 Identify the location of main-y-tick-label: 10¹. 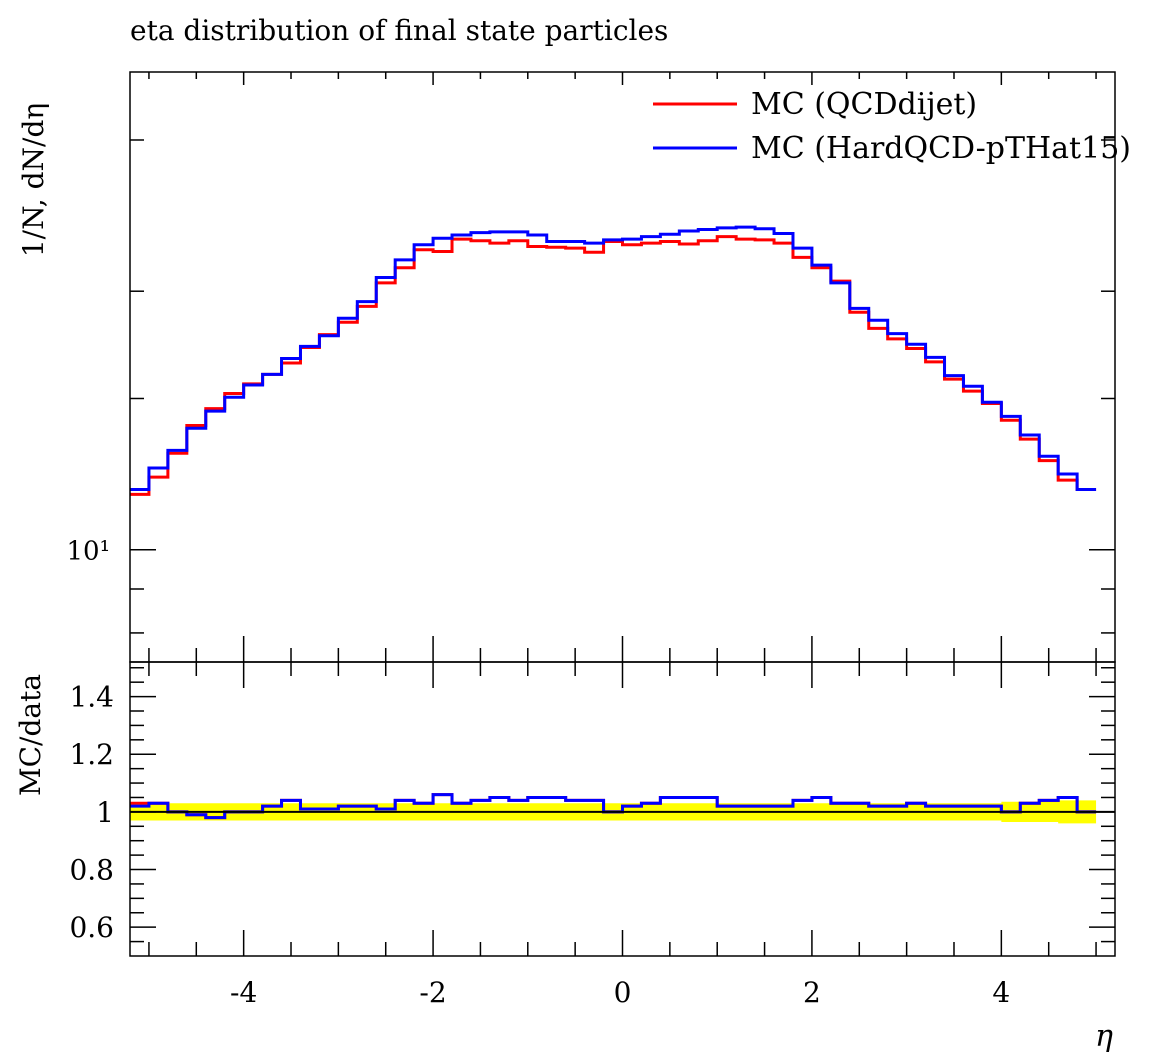
(88, 552).